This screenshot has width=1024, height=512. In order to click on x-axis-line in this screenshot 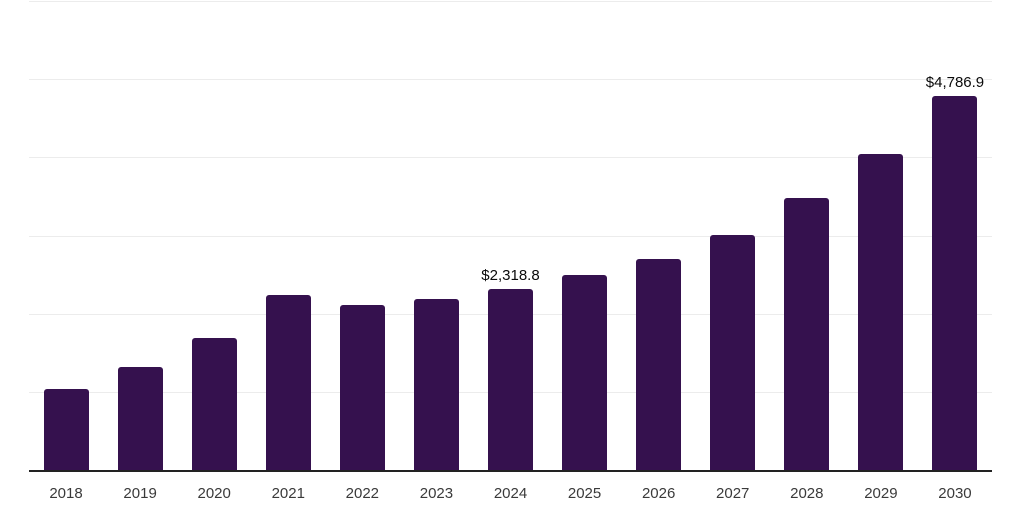, I will do `click(510, 471)`.